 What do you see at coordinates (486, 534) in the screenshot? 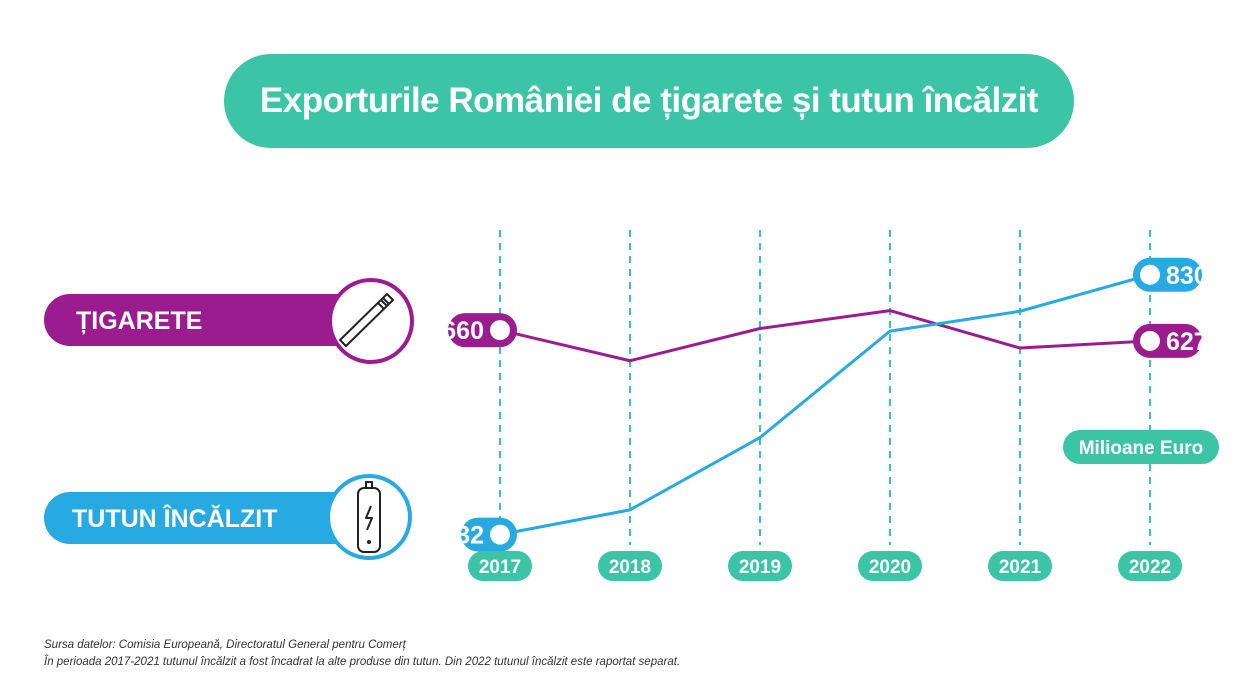
I see `value-label-heated_tobacco-2017: 32` at bounding box center [486, 534].